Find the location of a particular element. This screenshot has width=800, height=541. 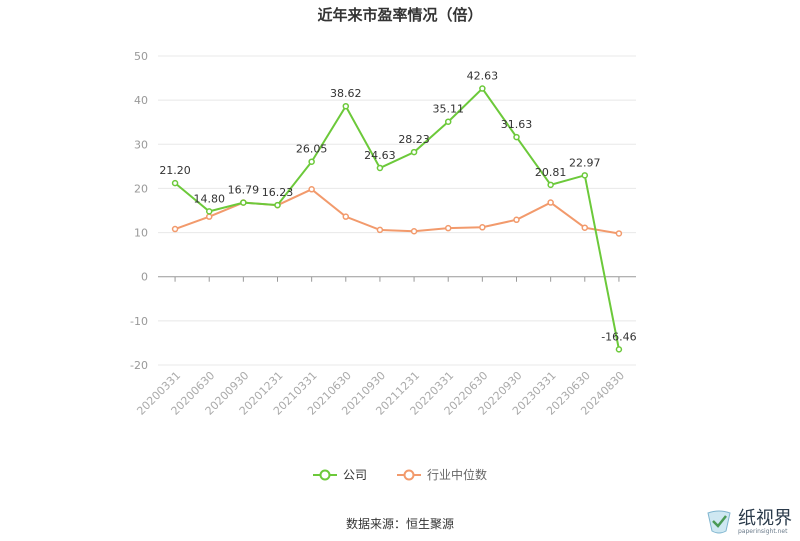

legend: 公司 行业中位数 is located at coordinates (400, 474).